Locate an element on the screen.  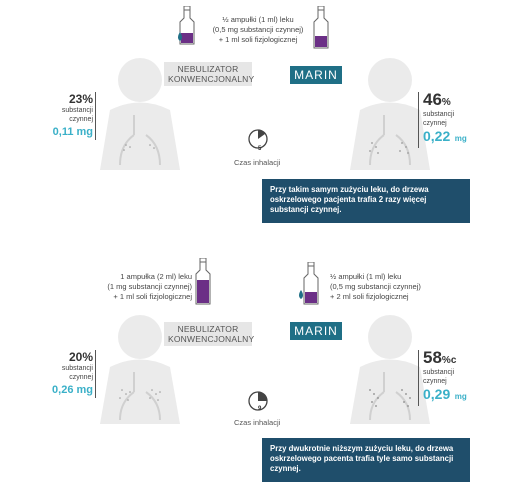
stat-percent-unit: %c is located at coordinates (449, 360).